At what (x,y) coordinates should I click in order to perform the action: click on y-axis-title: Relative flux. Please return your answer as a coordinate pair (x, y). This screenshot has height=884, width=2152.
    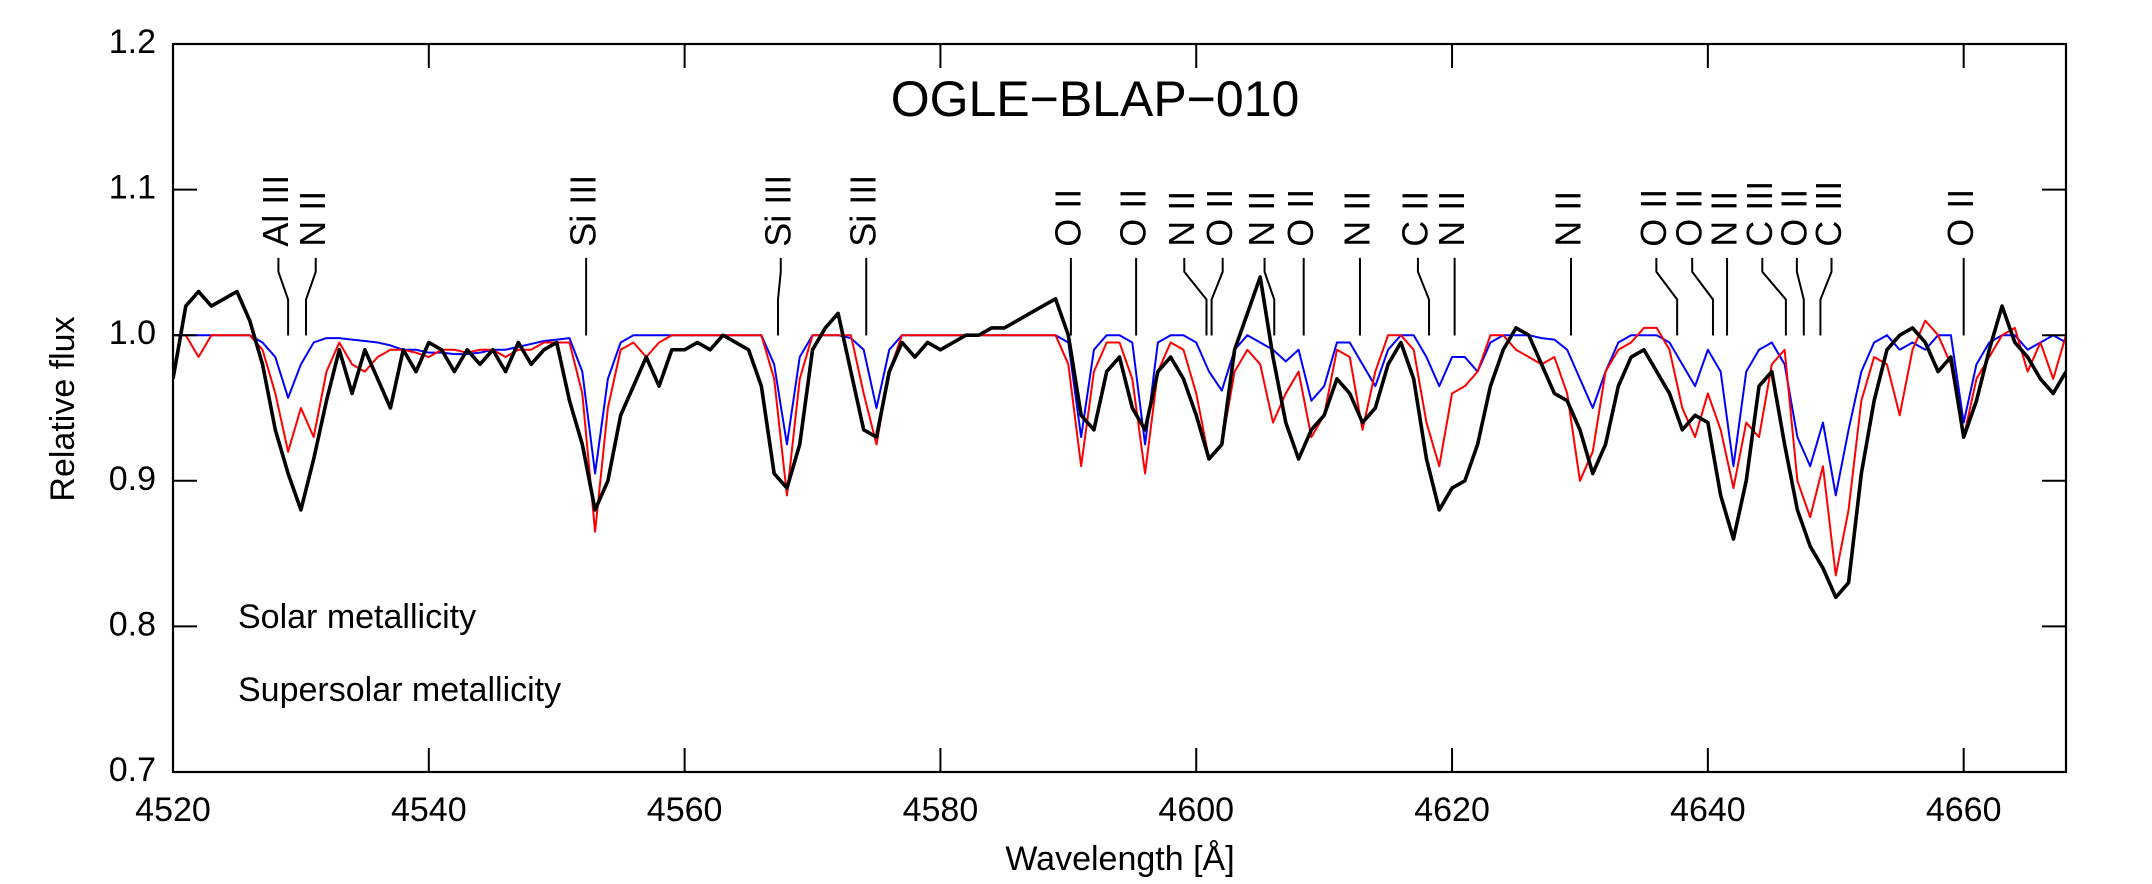
    Looking at the image, I should click on (63, 408).